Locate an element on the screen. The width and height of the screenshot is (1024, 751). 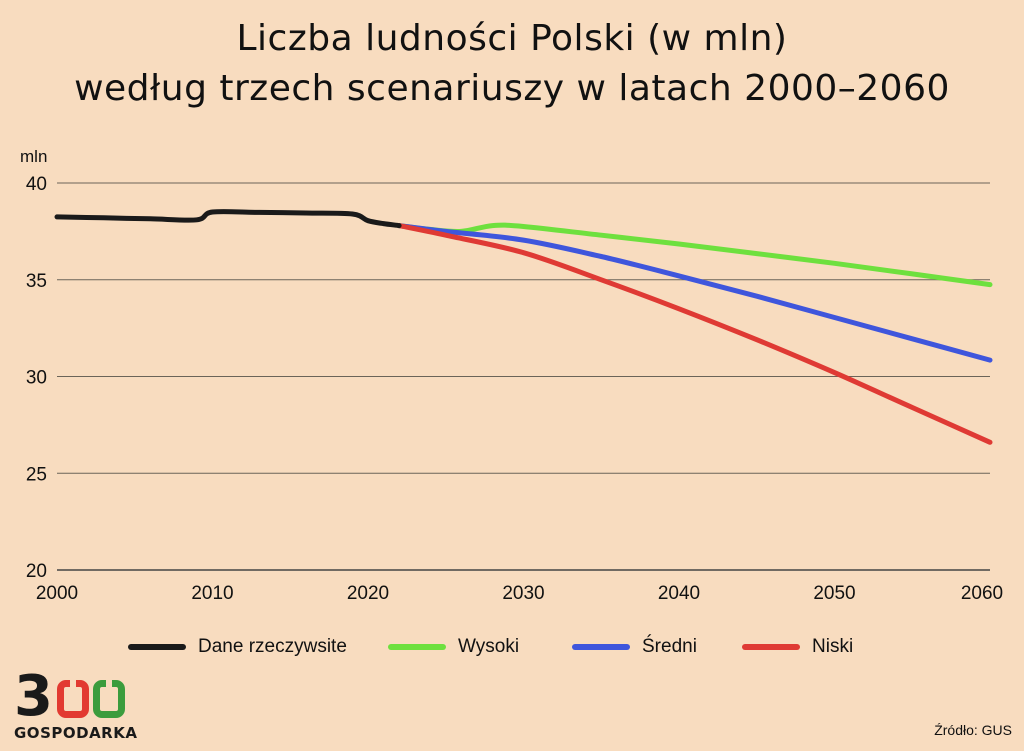
legend-item-0: Dane rzeczywsite is located at coordinates (237, 647).